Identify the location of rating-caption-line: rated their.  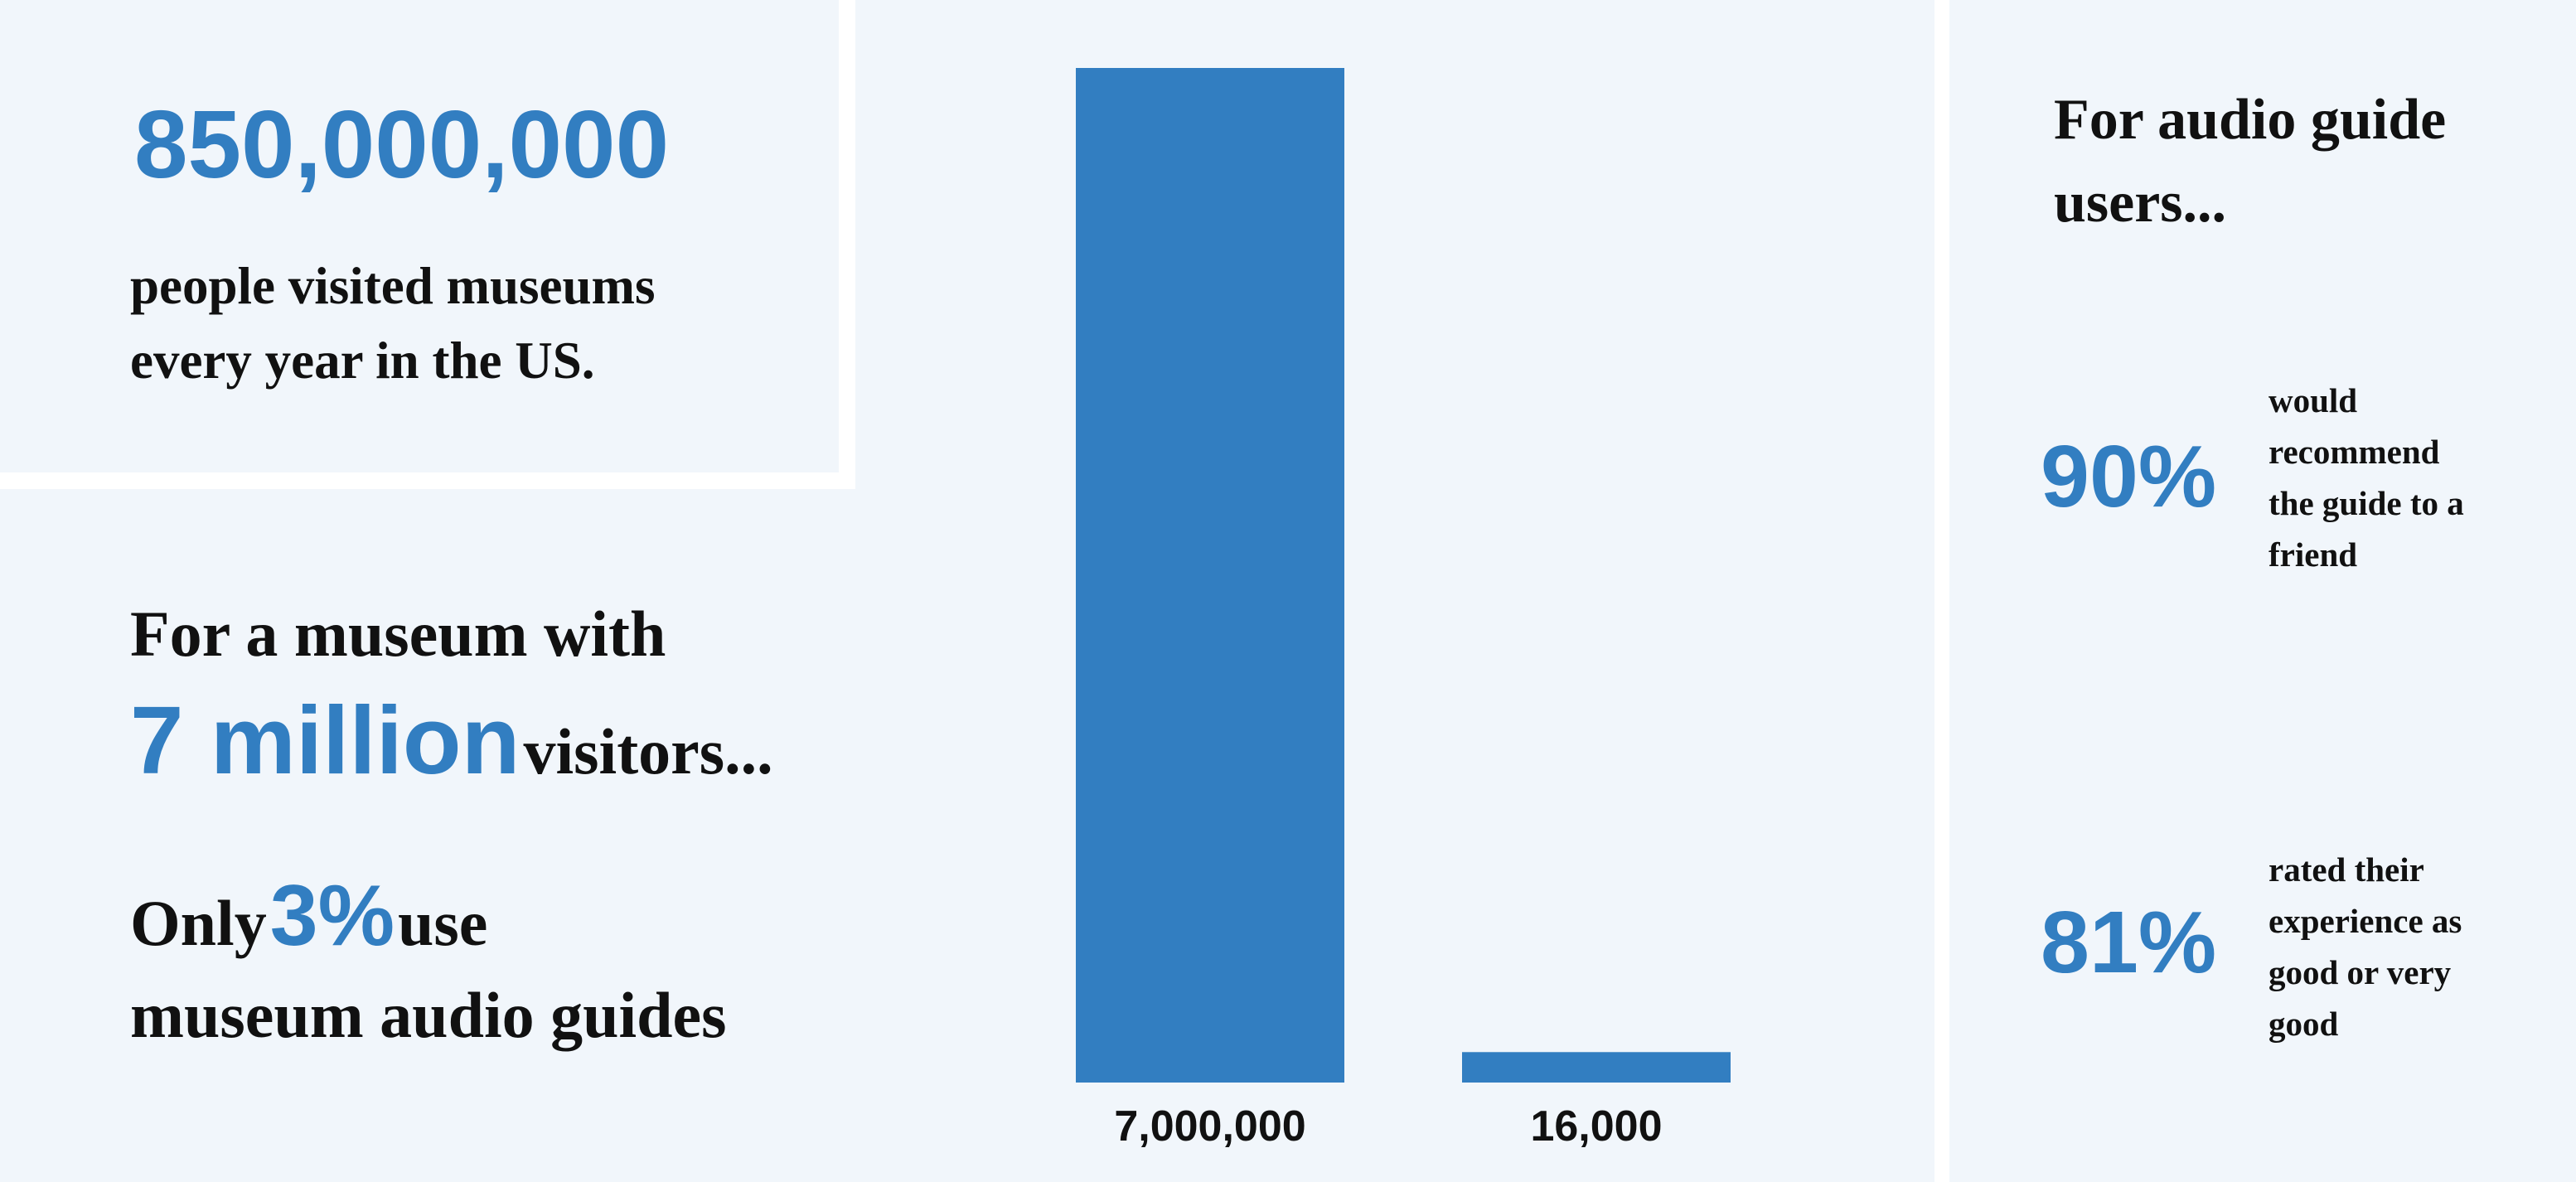
(2346, 870).